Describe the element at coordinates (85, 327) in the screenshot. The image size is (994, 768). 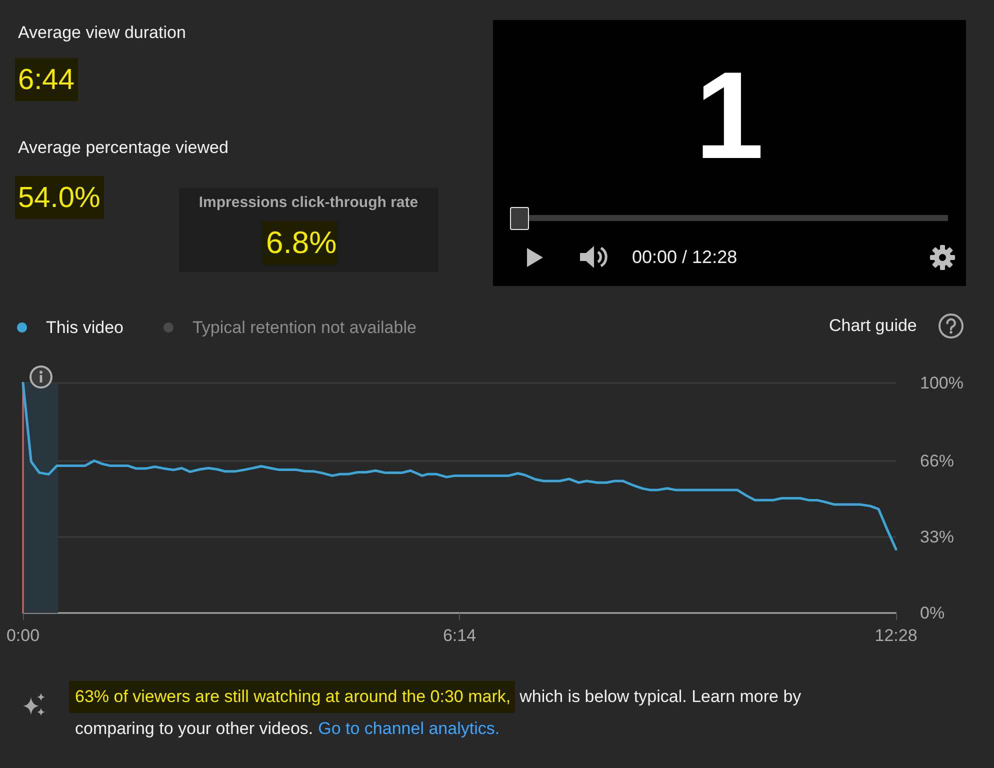
I see `legend-label: This video` at that location.